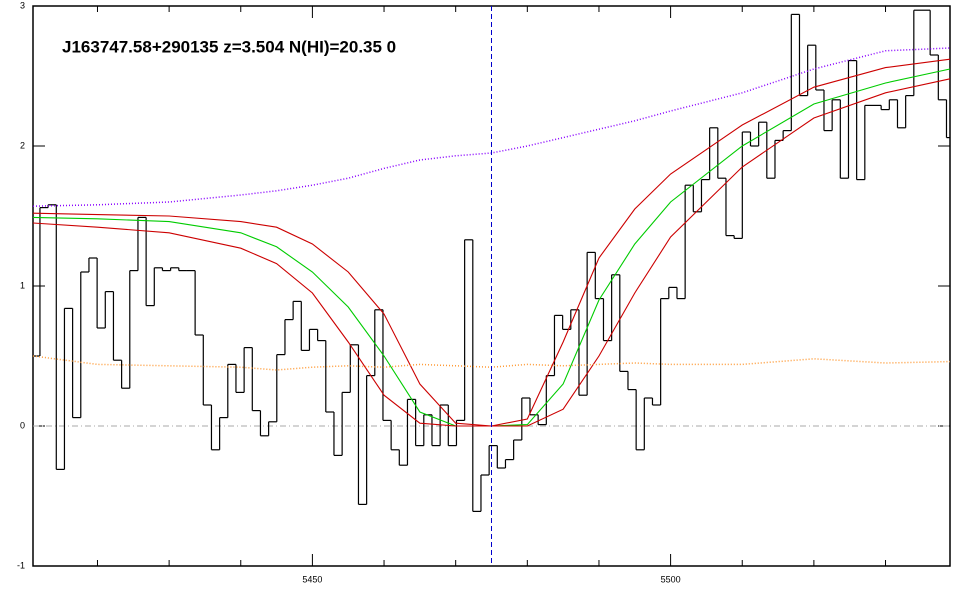 Image resolution: width=960 pixels, height=600 pixels. Describe the element at coordinates (491, 363) in the screenshot. I see `model-line` at that location.